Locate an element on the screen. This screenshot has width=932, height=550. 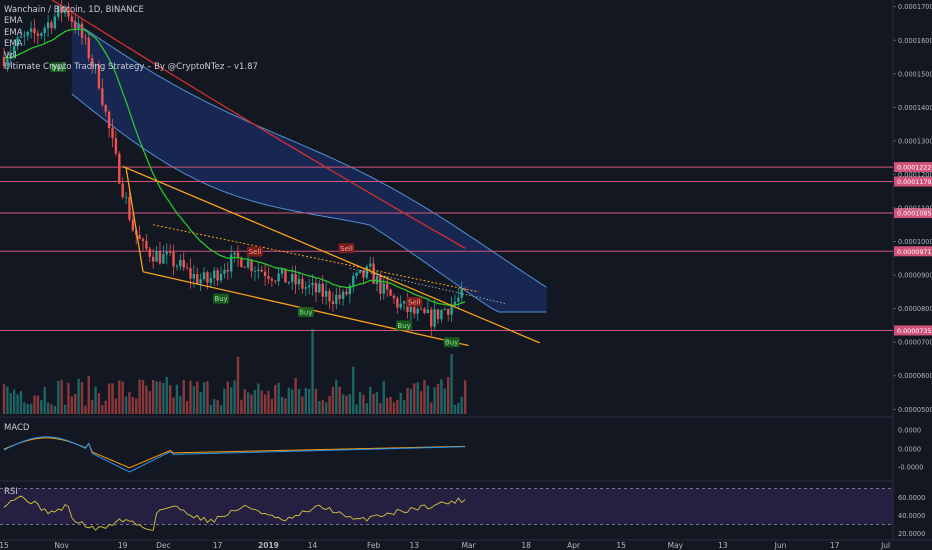
rsi-pane: 60.0000 40.0000 20.0000 is located at coordinates (462, 513).